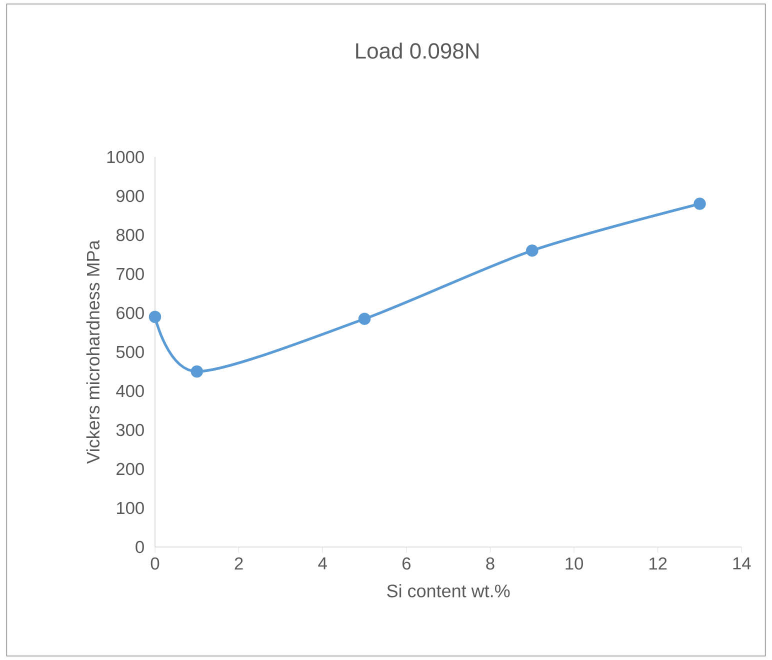  I want to click on y-tick-label: 800, so click(130, 235).